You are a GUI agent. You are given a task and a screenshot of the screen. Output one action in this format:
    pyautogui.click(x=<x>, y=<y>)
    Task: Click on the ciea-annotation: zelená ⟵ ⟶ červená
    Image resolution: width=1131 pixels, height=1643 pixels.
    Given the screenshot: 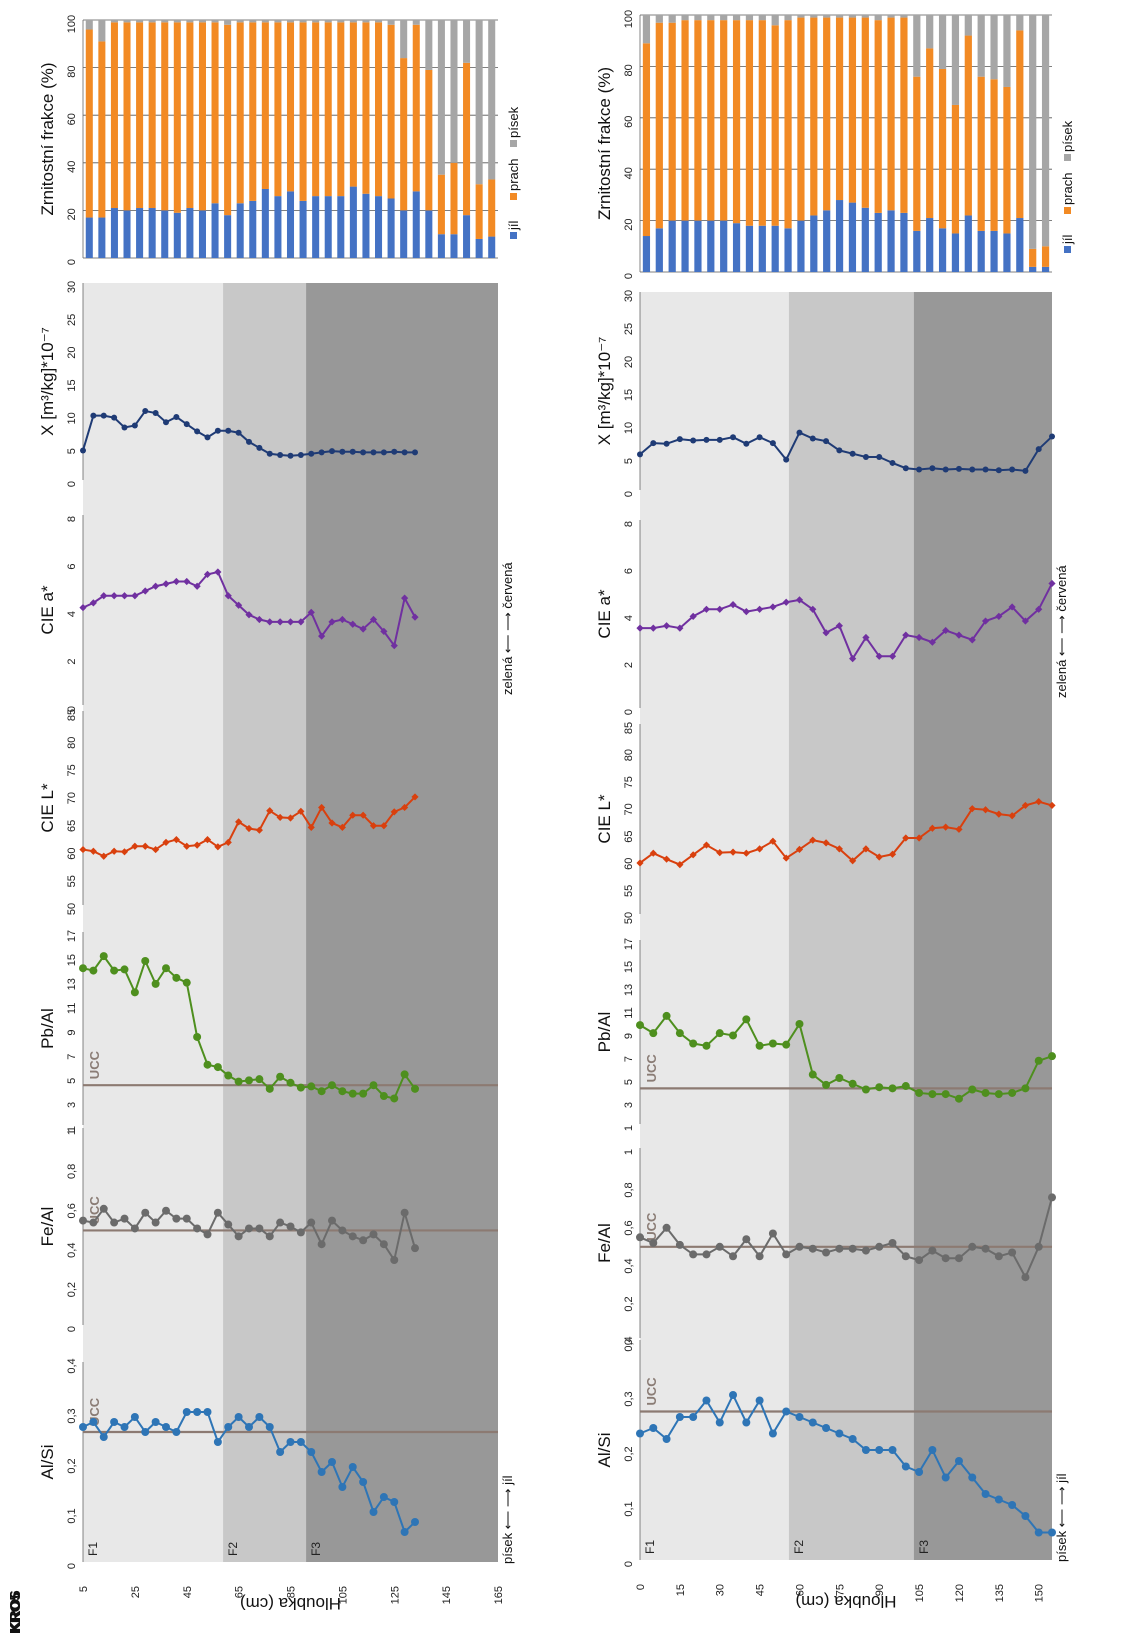 What is the action you would take?
    pyautogui.click(x=507, y=628)
    